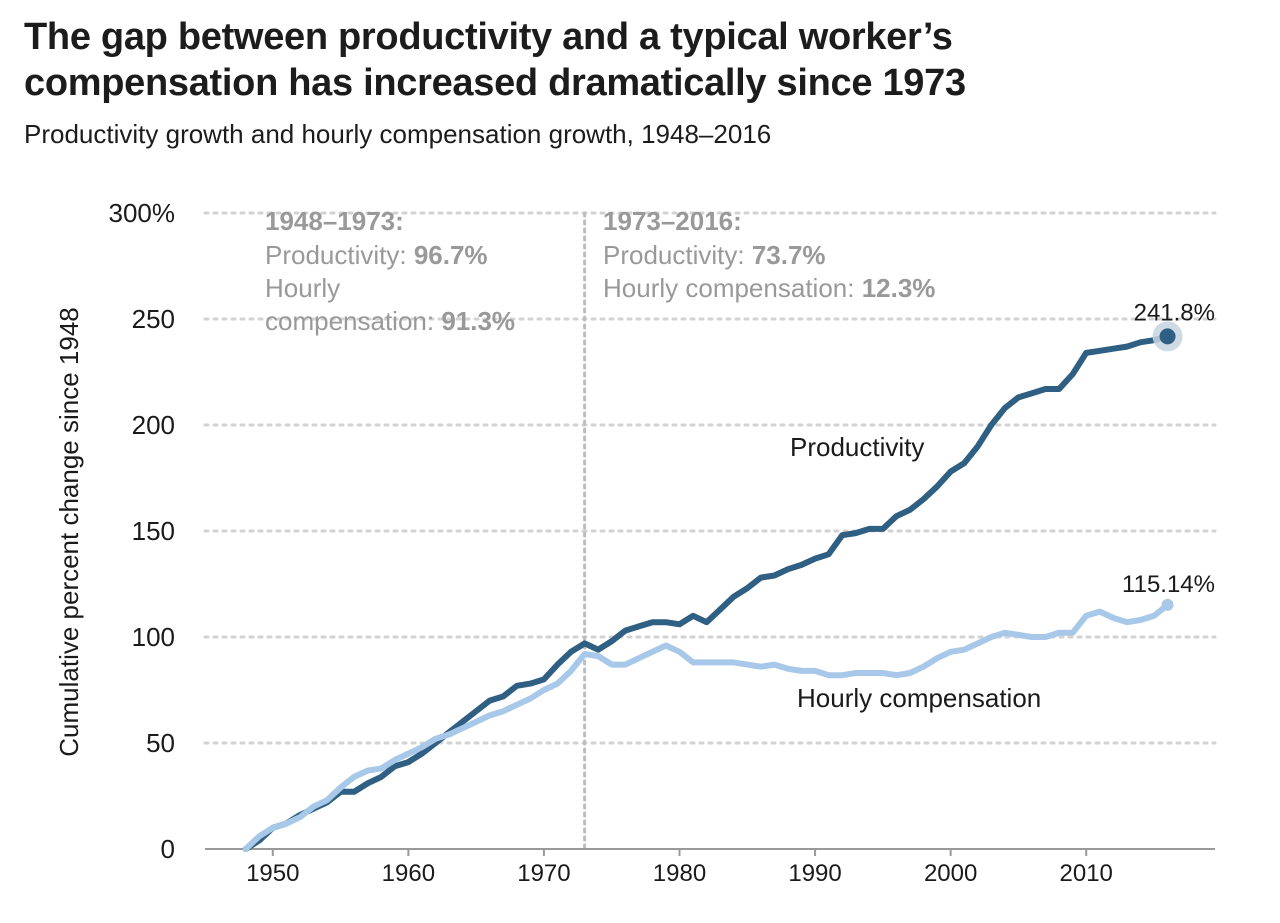 The width and height of the screenshot is (1280, 923). What do you see at coordinates (677, 255) in the screenshot?
I see `annotation-1973-2016-productivity-label: Productivity:` at bounding box center [677, 255].